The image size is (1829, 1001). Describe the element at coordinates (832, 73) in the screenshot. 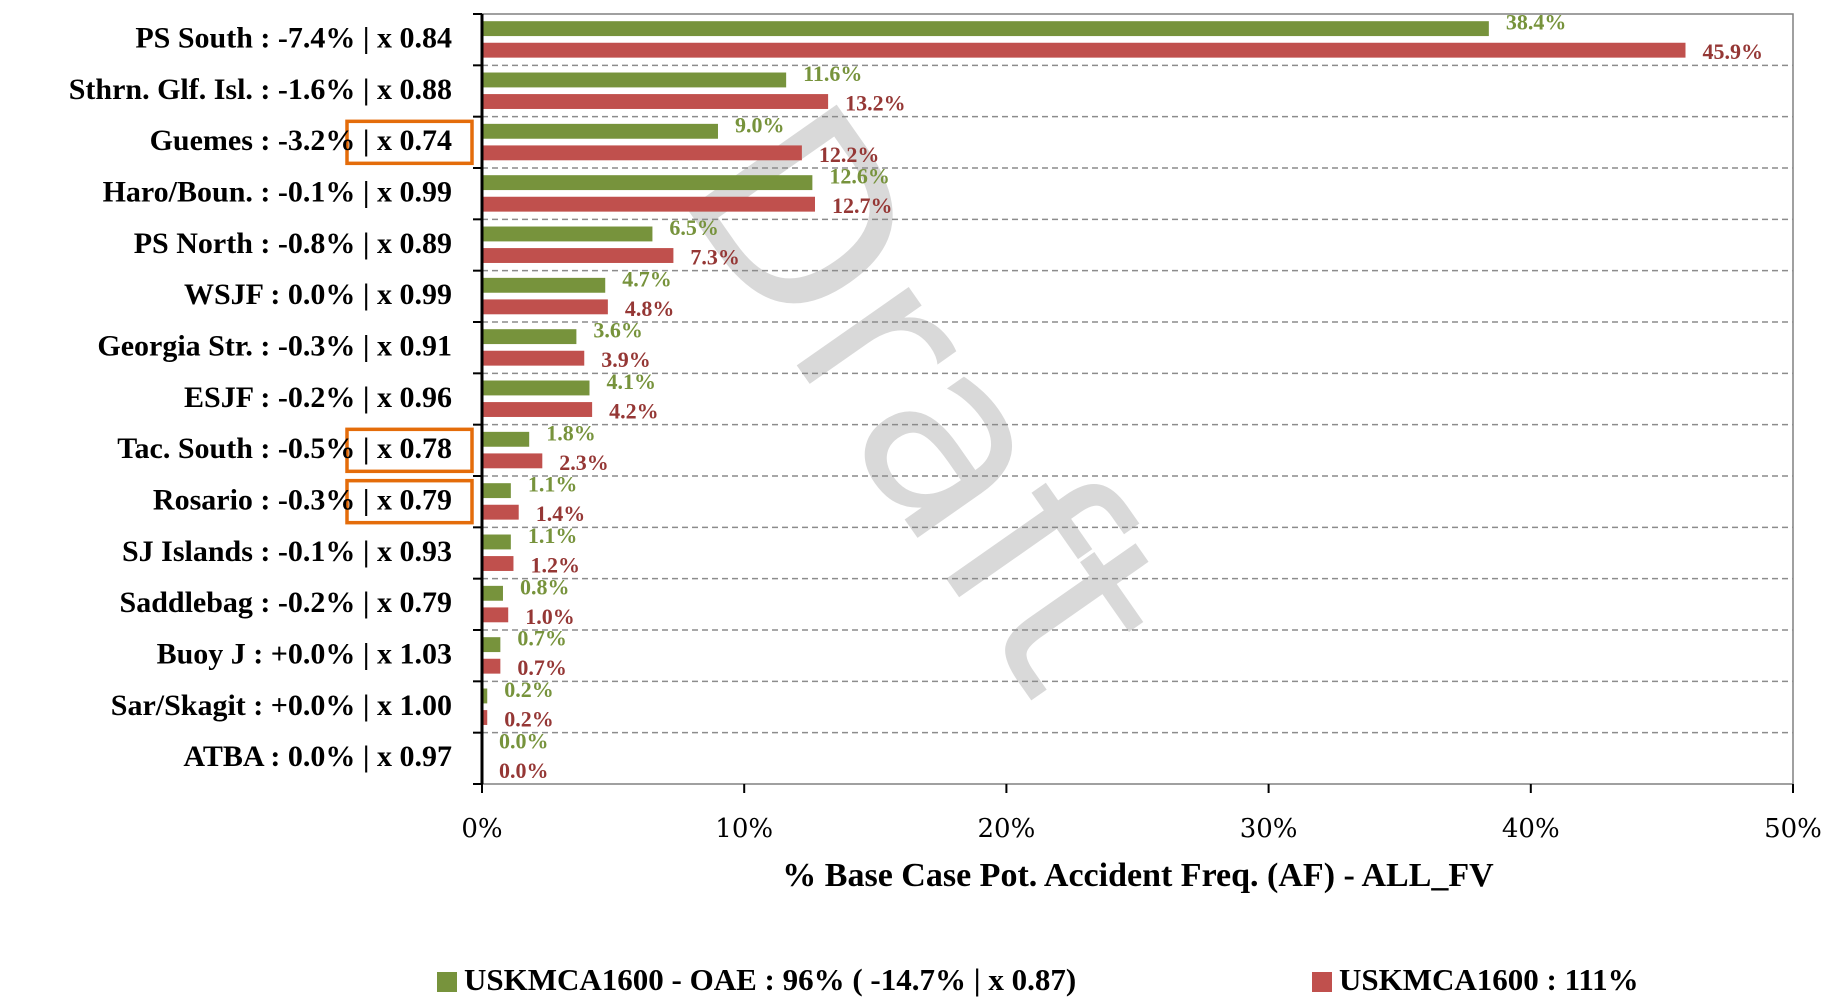

I see `value-label: 11.6%` at that location.